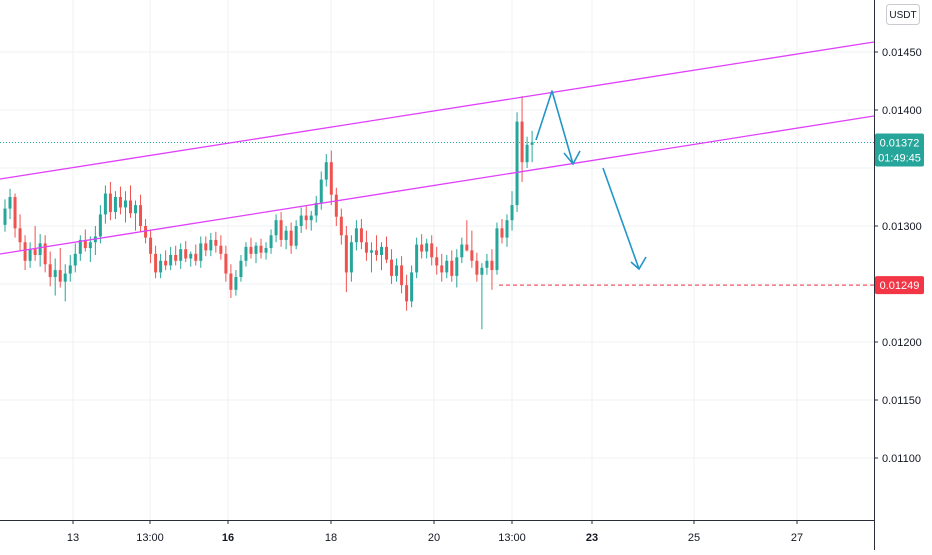 Image resolution: width=932 pixels, height=555 pixels. Describe the element at coordinates (901, 459) in the screenshot. I see `y-tick-label: 0.01100` at that location.